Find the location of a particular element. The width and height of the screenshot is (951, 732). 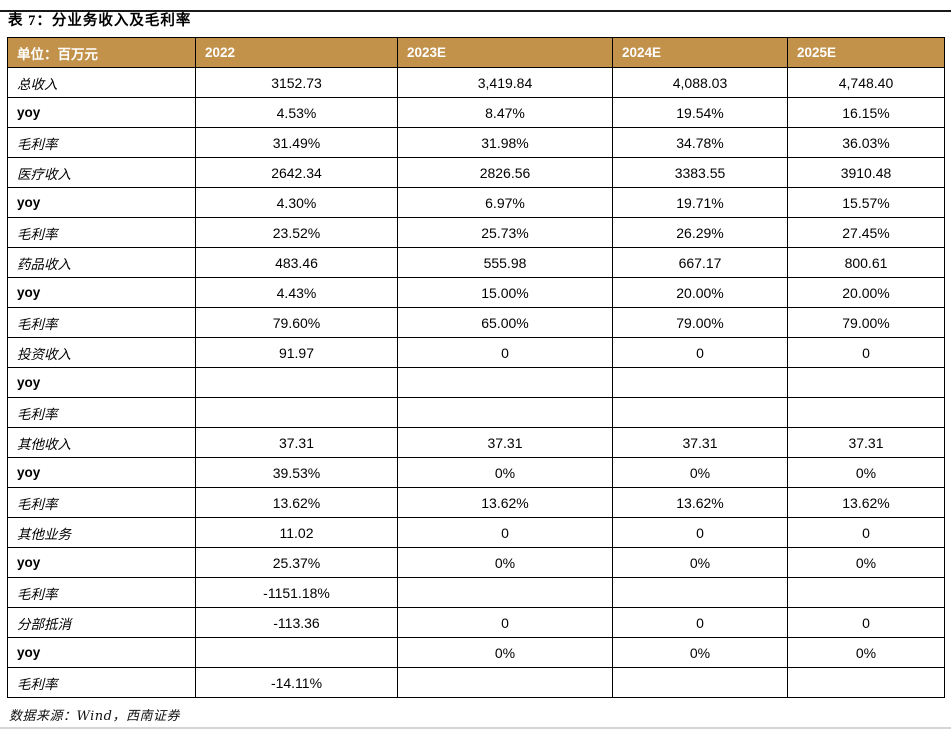

cell-value: 65.00% is located at coordinates (505, 322).